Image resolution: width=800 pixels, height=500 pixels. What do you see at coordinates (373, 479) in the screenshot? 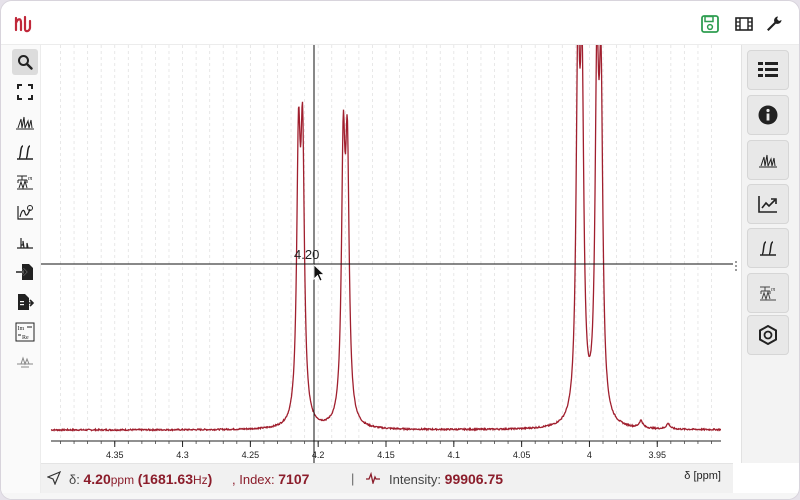
I see `intensity-icon` at bounding box center [373, 479].